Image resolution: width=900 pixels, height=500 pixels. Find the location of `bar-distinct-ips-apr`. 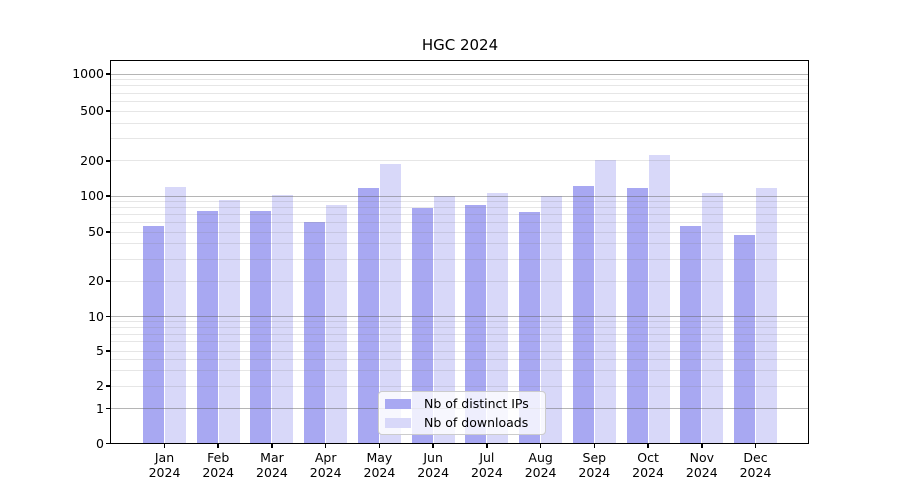

bar-distinct-ips-apr is located at coordinates (315, 332).